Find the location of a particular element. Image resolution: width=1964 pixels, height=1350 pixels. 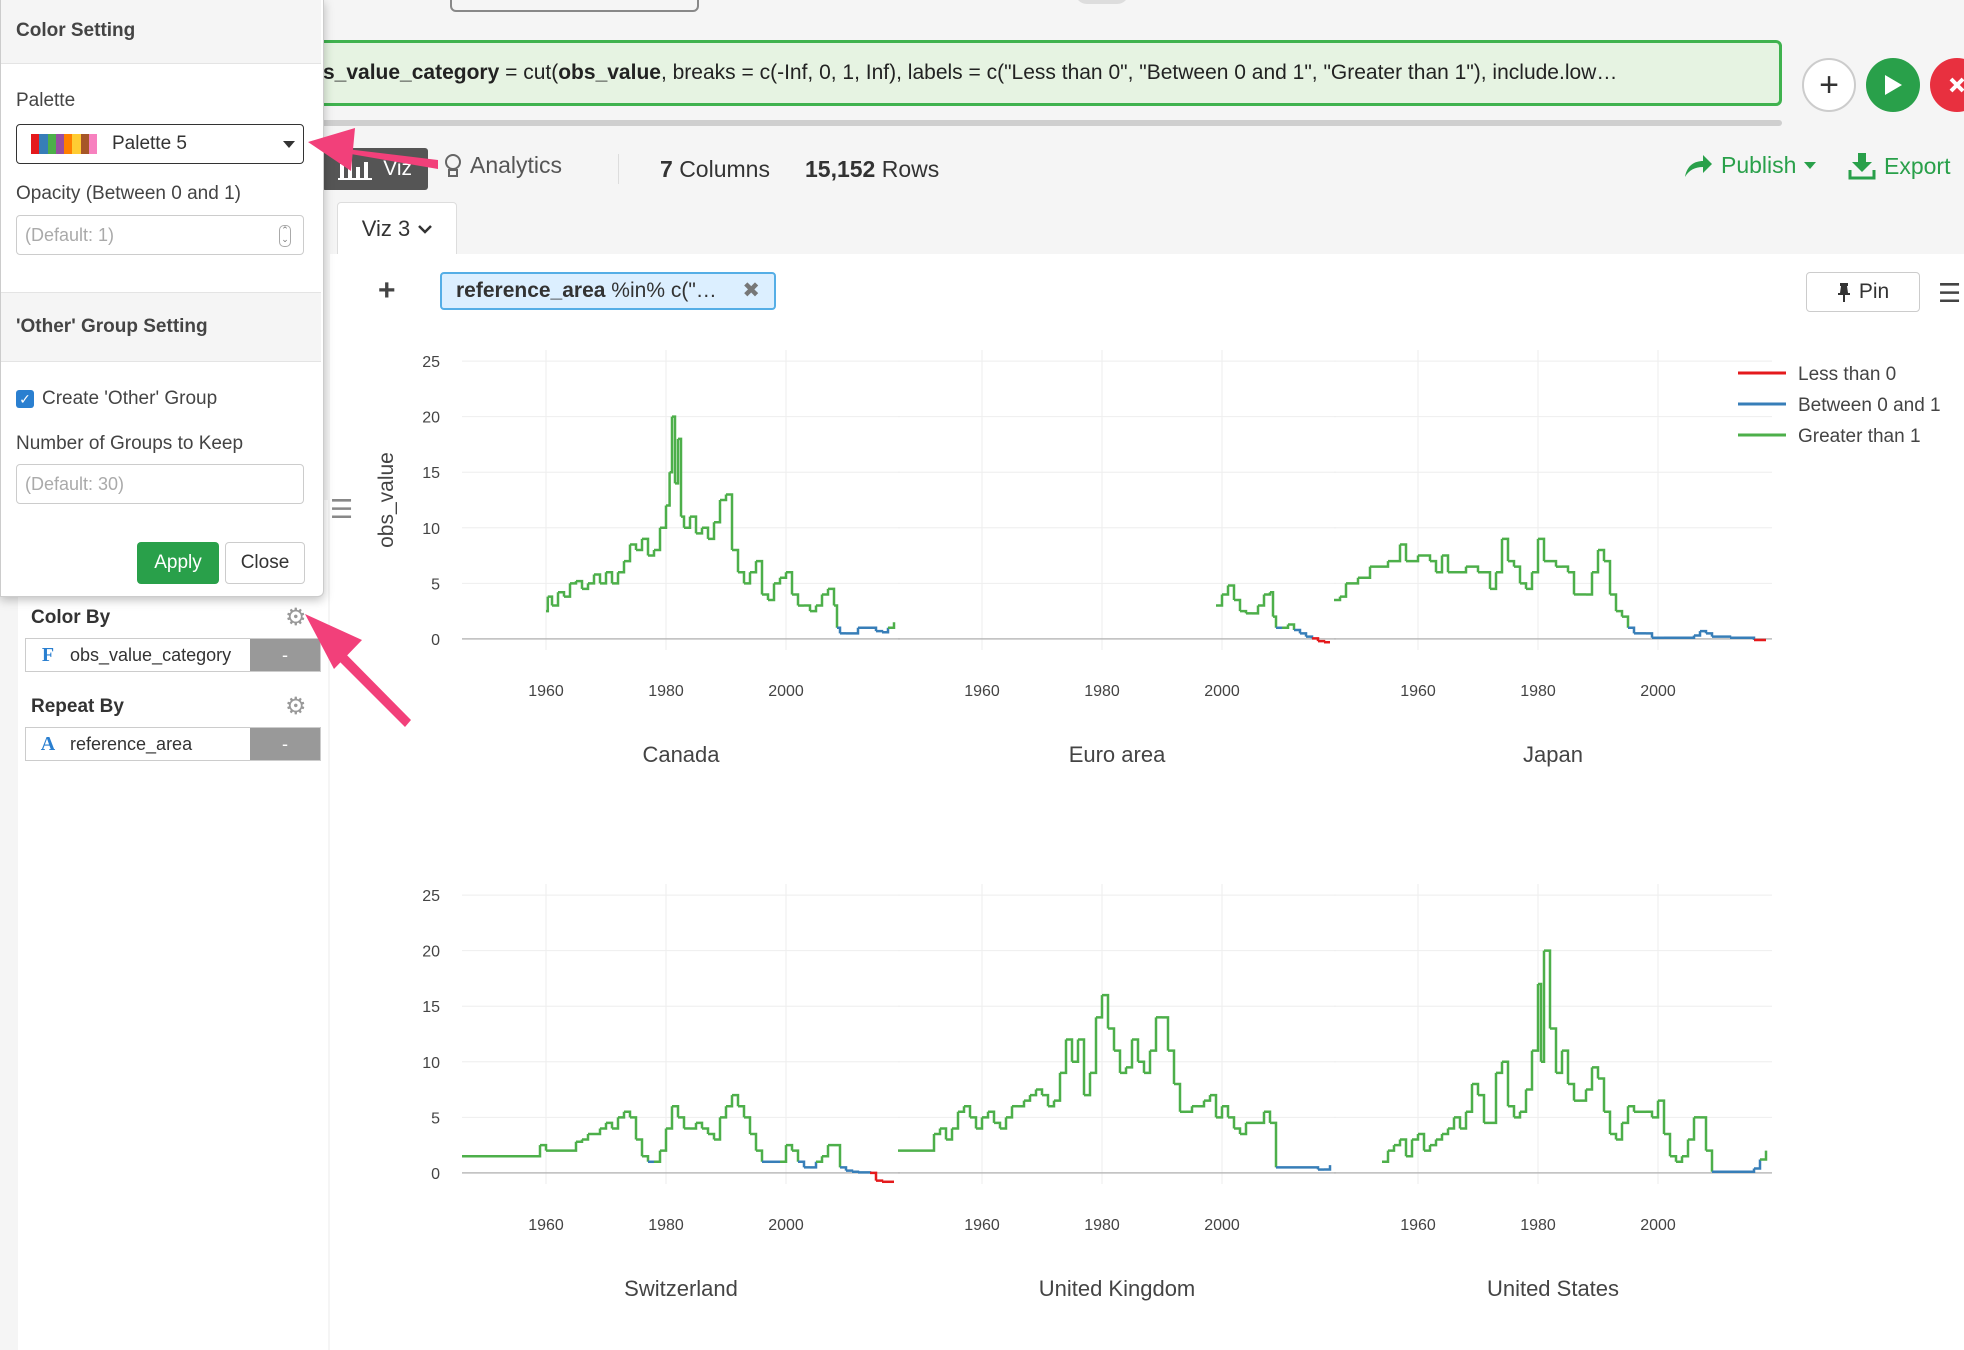

close-button: Close is located at coordinates (265, 563).